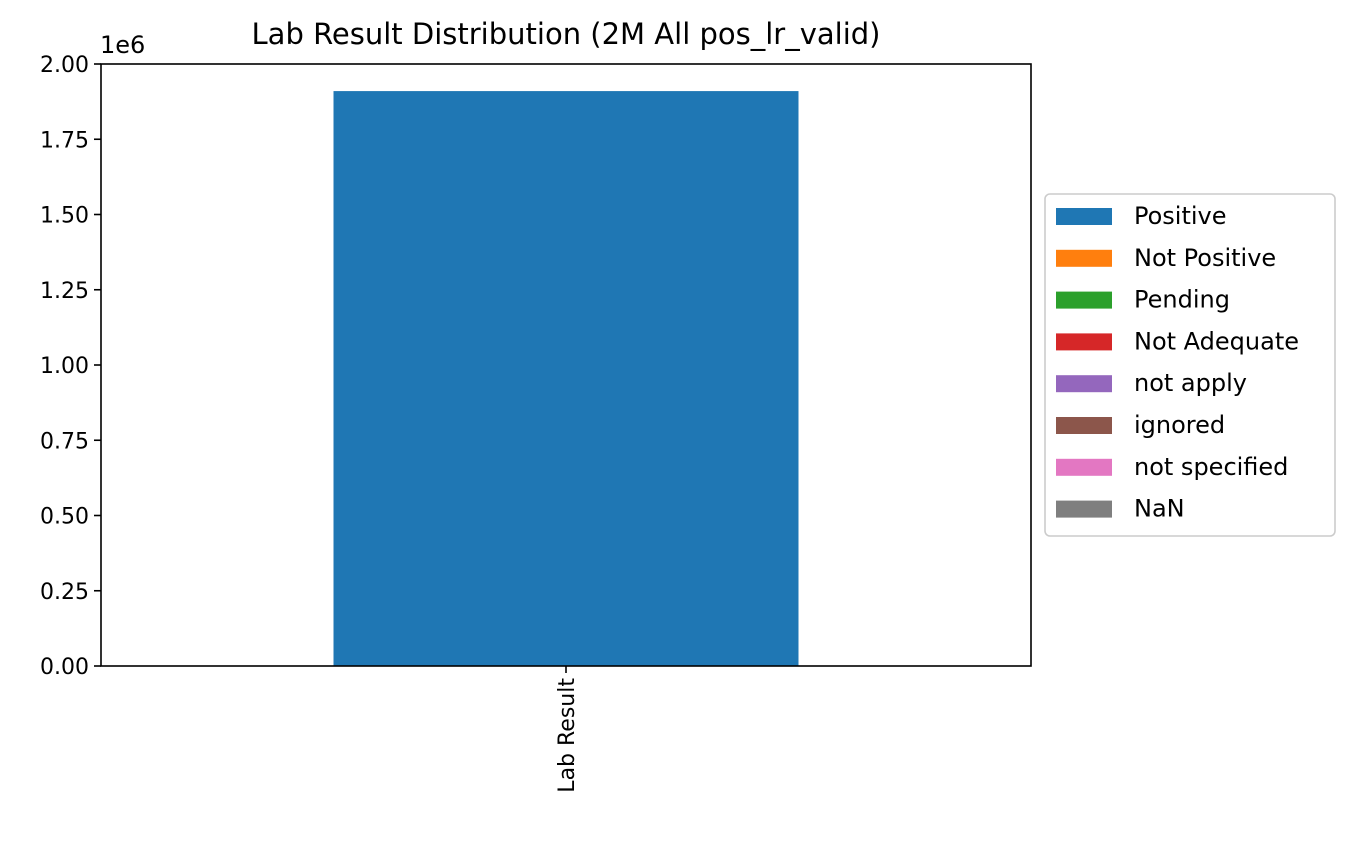 Image resolution: width=1355 pixels, height=851 pixels. Describe the element at coordinates (64, 65) in the screenshot. I see `y-tick-label: 2.00` at that location.